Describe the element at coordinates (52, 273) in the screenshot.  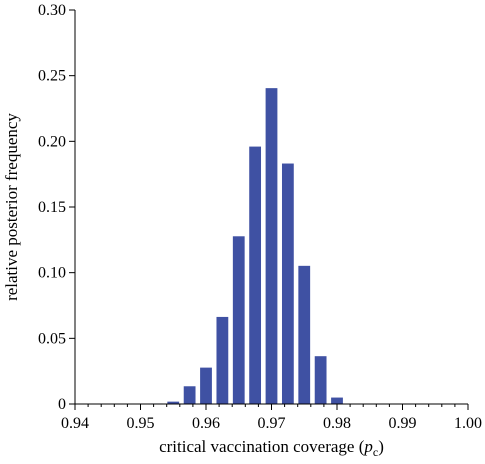
I see `y-tick-label-2: 0.10` at that location.